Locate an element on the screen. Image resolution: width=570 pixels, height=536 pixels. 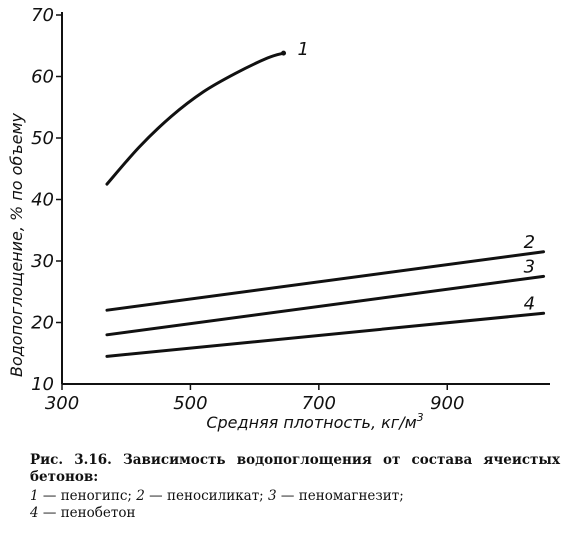
caption-legend-item-3: 3 — пеномагнезит; is located at coordinates (336, 496).